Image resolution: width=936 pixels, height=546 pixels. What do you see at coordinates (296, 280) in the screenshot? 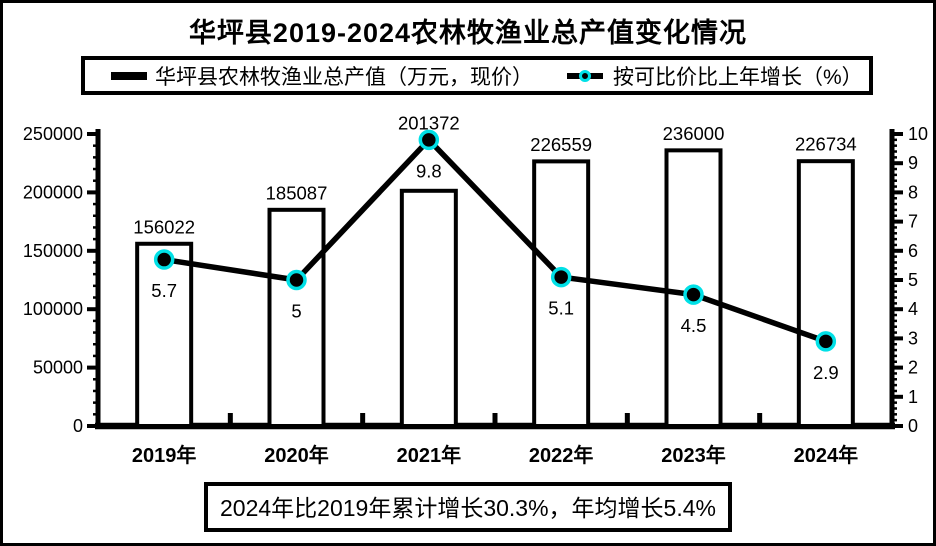
I see `data-point-2020年` at bounding box center [296, 280].